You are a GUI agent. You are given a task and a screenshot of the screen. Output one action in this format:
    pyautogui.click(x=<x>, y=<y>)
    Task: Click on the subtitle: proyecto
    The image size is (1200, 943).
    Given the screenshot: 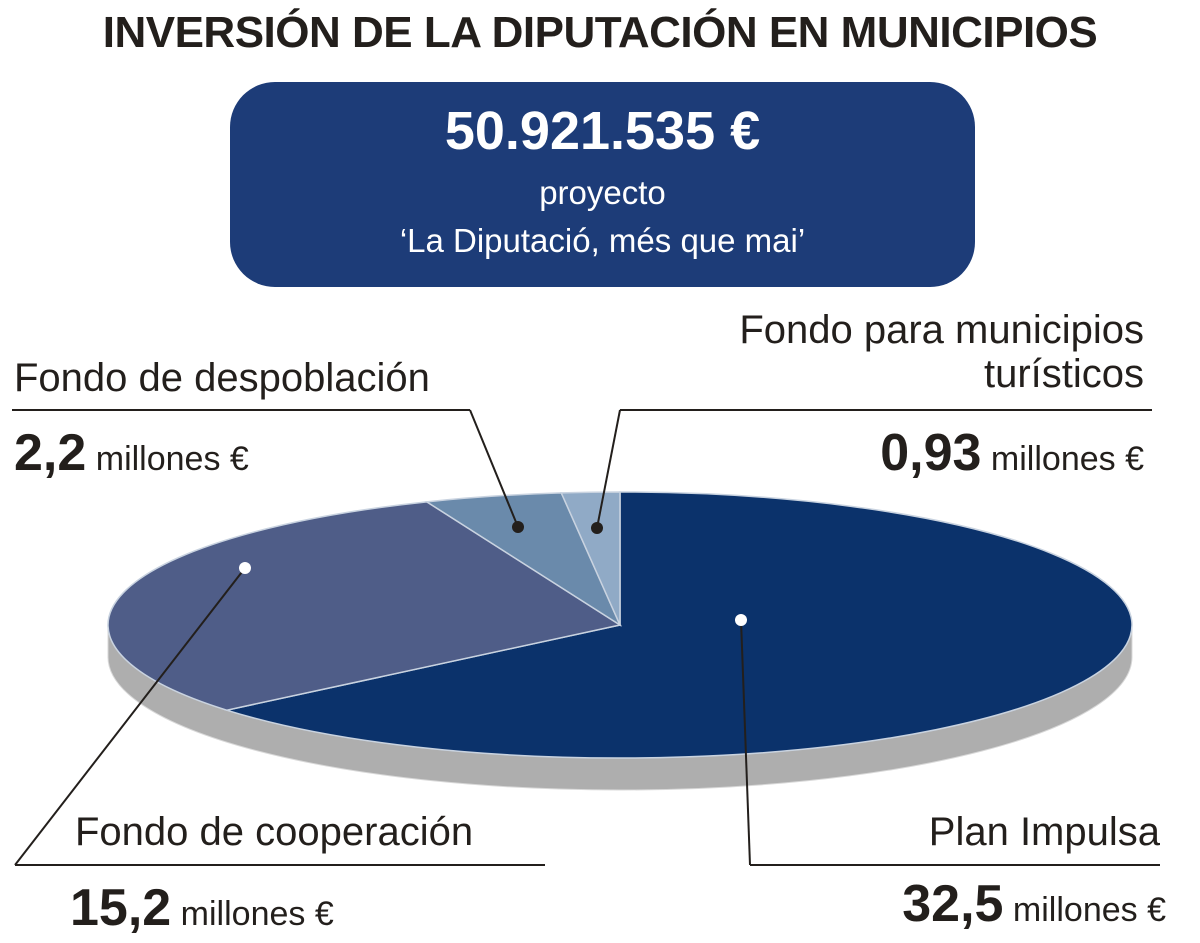 What is the action you would take?
    pyautogui.click(x=602, y=192)
    